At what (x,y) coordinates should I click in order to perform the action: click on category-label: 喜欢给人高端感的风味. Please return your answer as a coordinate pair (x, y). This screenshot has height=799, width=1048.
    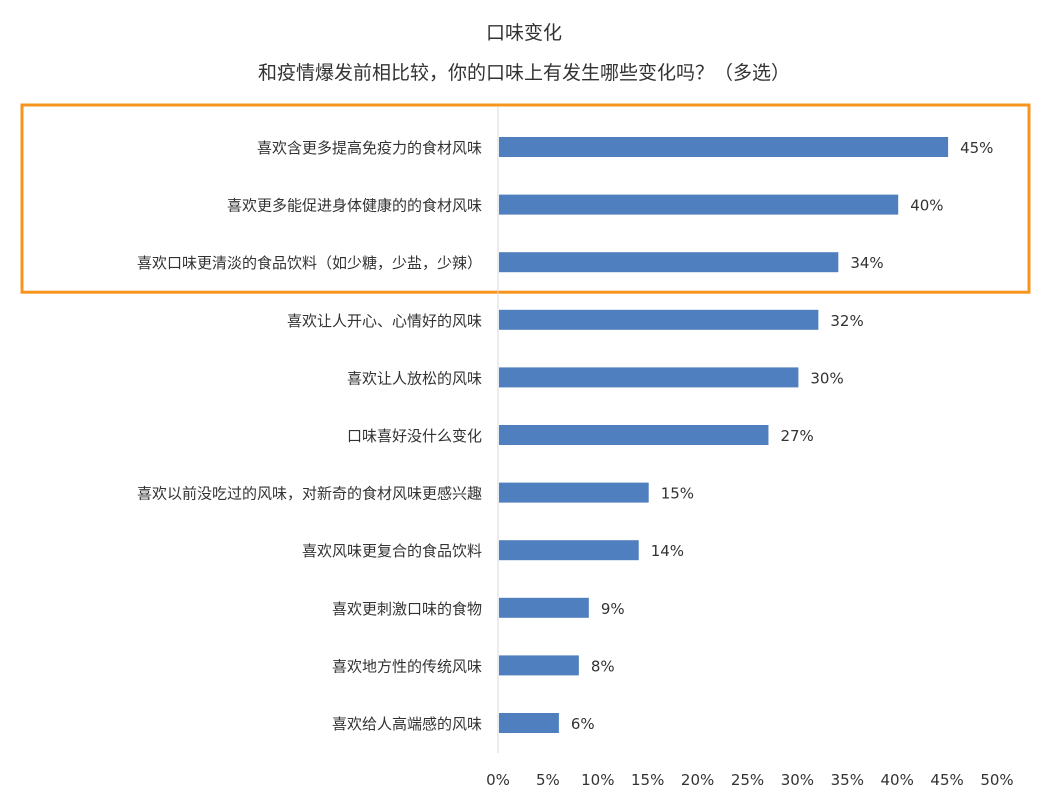
    Looking at the image, I should click on (407, 724).